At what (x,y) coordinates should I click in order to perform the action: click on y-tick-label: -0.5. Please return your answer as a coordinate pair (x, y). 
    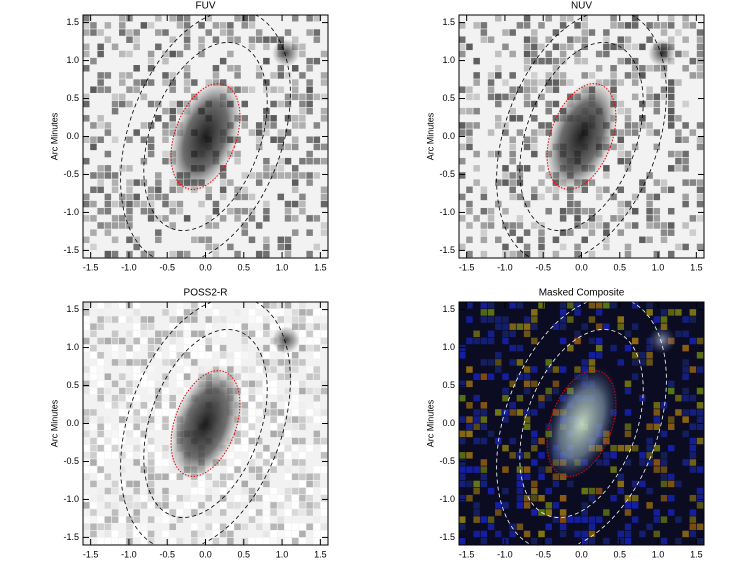
    Looking at the image, I should click on (71, 174).